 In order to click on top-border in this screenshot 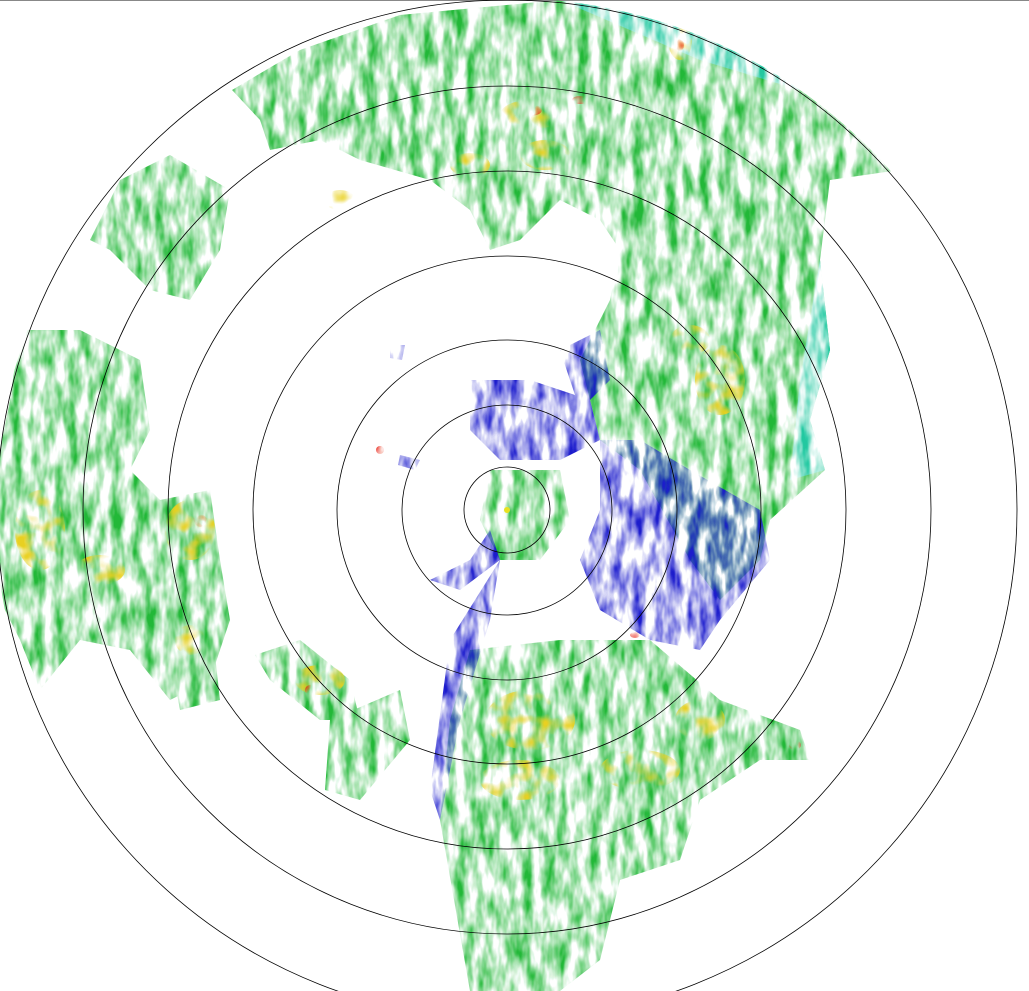, I will do `click(514, 0)`.